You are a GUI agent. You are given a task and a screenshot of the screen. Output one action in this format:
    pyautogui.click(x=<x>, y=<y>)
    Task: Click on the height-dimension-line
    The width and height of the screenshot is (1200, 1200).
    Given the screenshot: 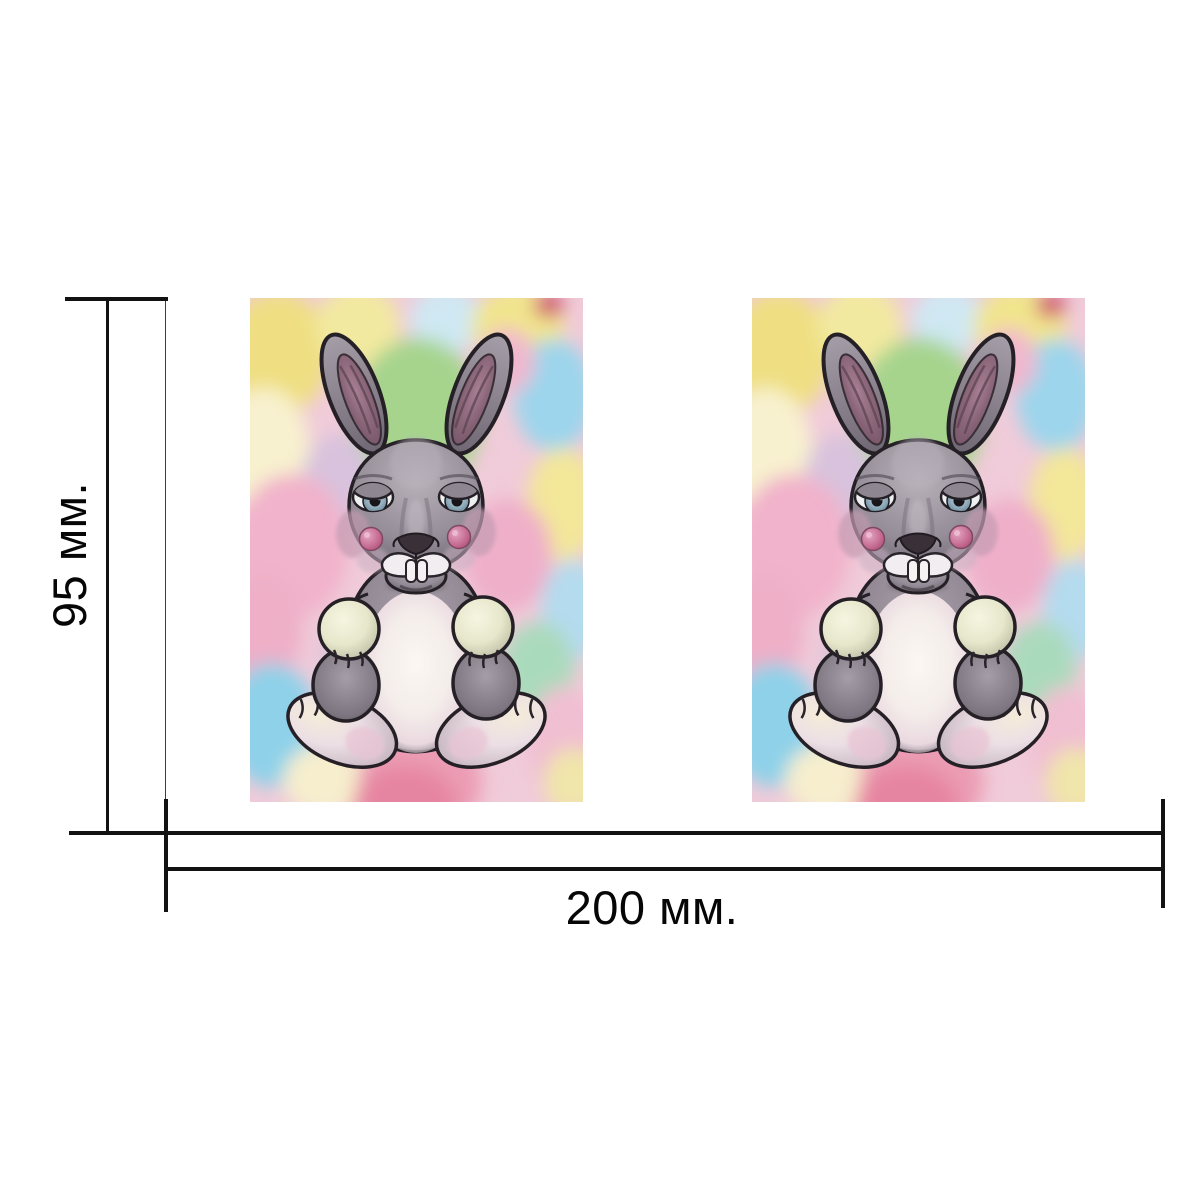 What is the action you would take?
    pyautogui.click(x=107, y=565)
    